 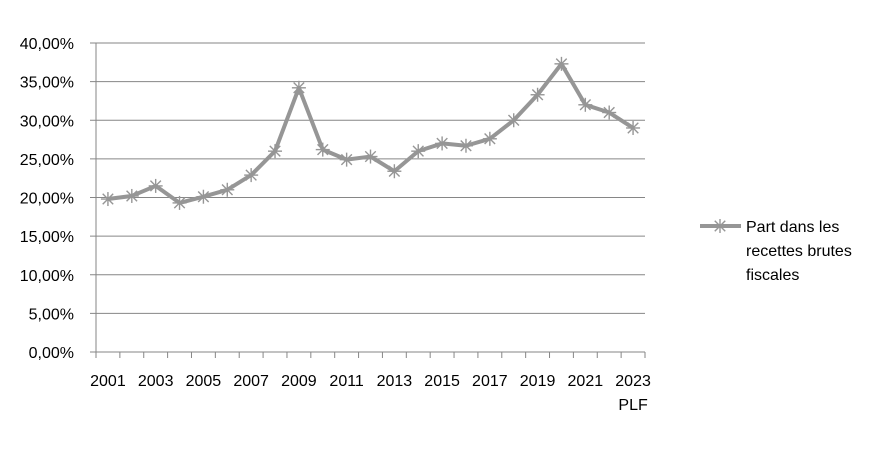 What do you see at coordinates (799, 251) in the screenshot?
I see `legend-label-line-2: recettes brutes` at bounding box center [799, 251].